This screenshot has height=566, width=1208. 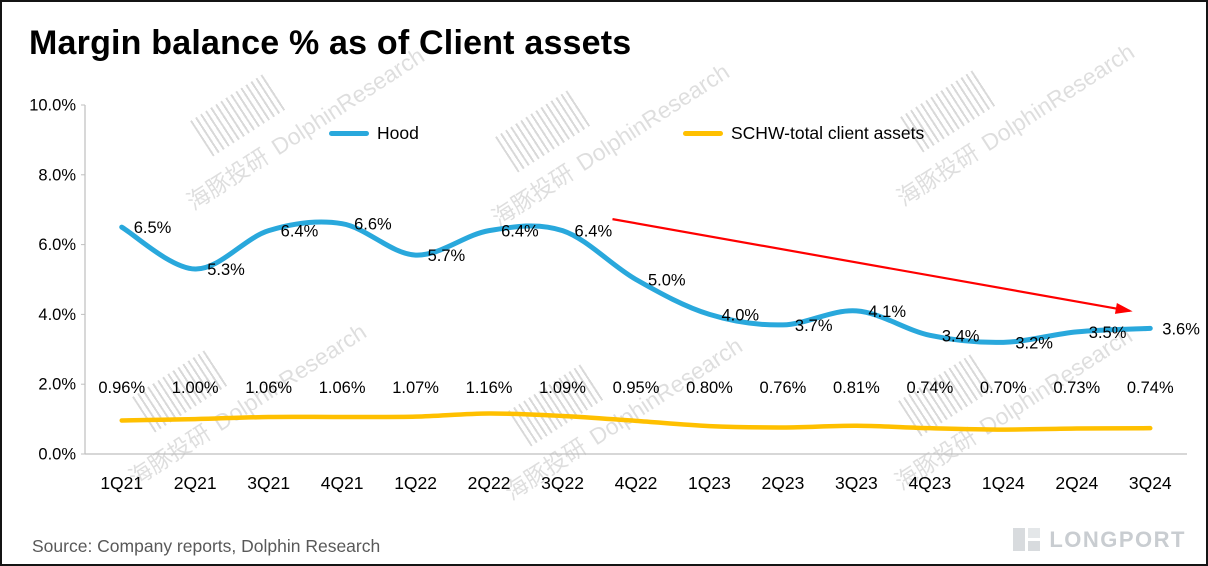 I want to click on legend-label-hood: Hood, so click(x=398, y=133).